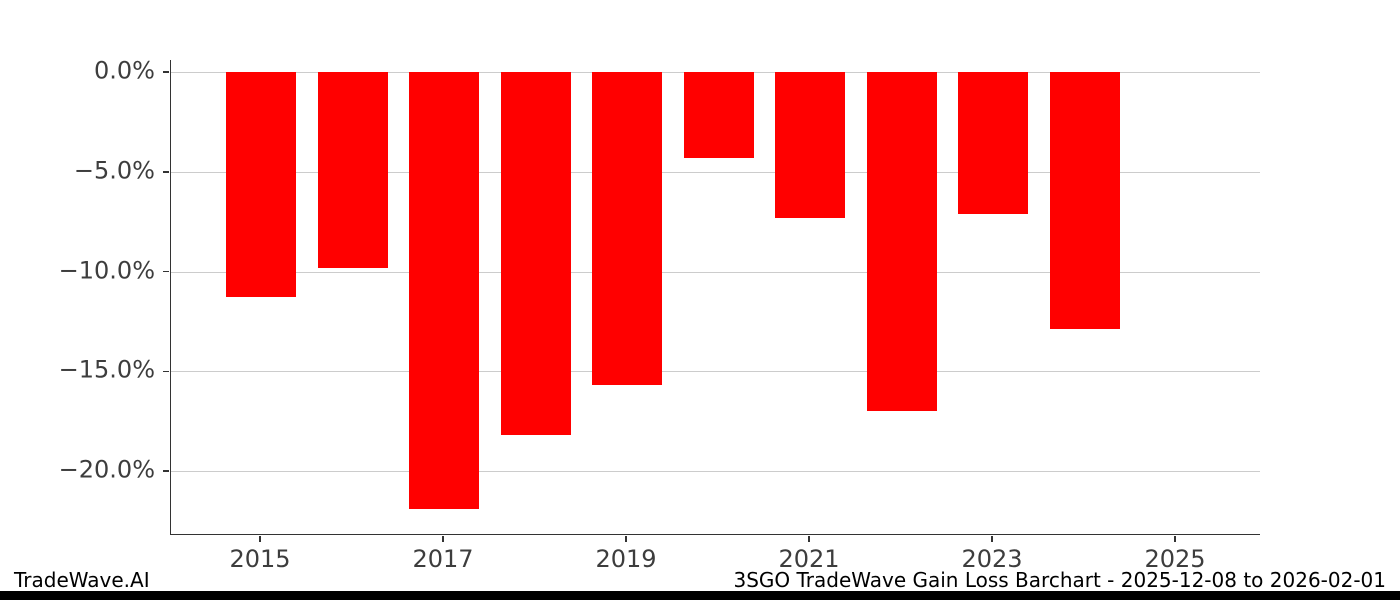 This screenshot has height=600, width=1400. Describe the element at coordinates (106, 369) in the screenshot. I see `y-axis-tick-label: −15.0%` at that location.